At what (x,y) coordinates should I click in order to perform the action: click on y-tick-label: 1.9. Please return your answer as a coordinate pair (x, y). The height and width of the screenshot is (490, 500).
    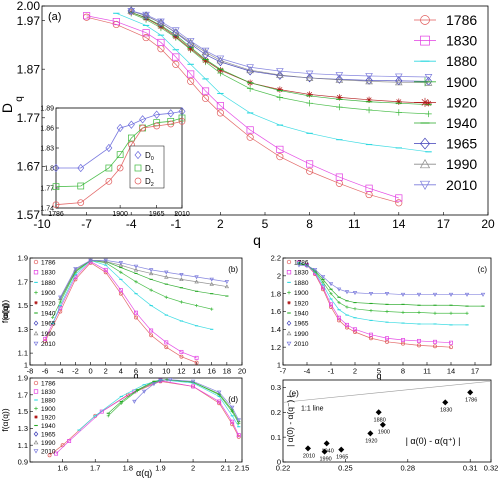
    Looking at the image, I should click on (23, 378).